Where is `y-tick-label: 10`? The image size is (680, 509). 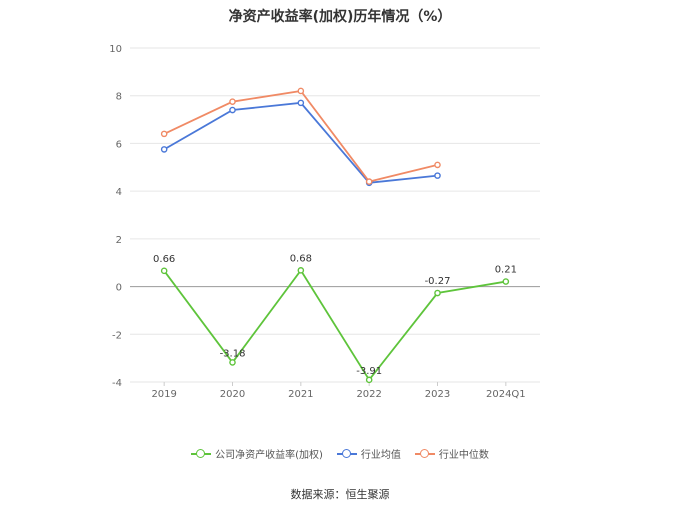 y-tick-label: 10 is located at coordinates (115, 49).